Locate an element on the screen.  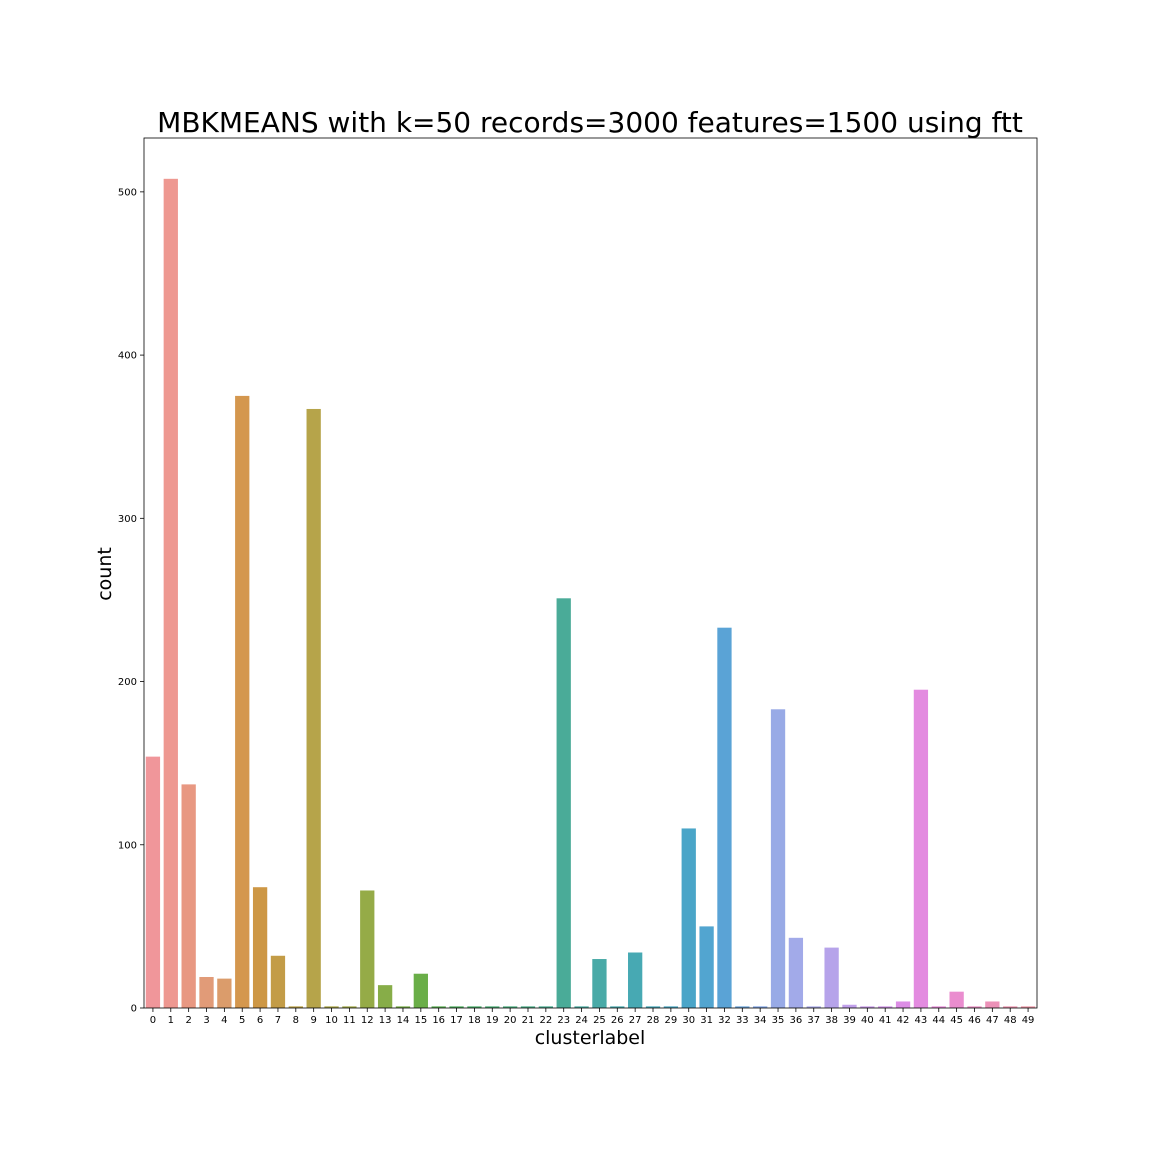
x-tick-label: 37 is located at coordinates (813, 1020).